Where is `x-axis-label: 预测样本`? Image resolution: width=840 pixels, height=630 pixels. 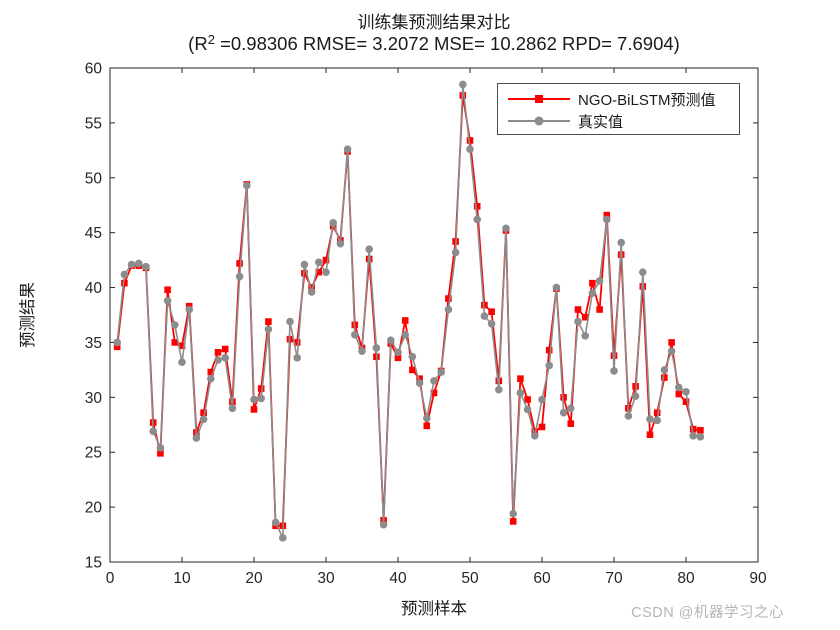 x-axis-label: 预测样本 is located at coordinates (434, 609).